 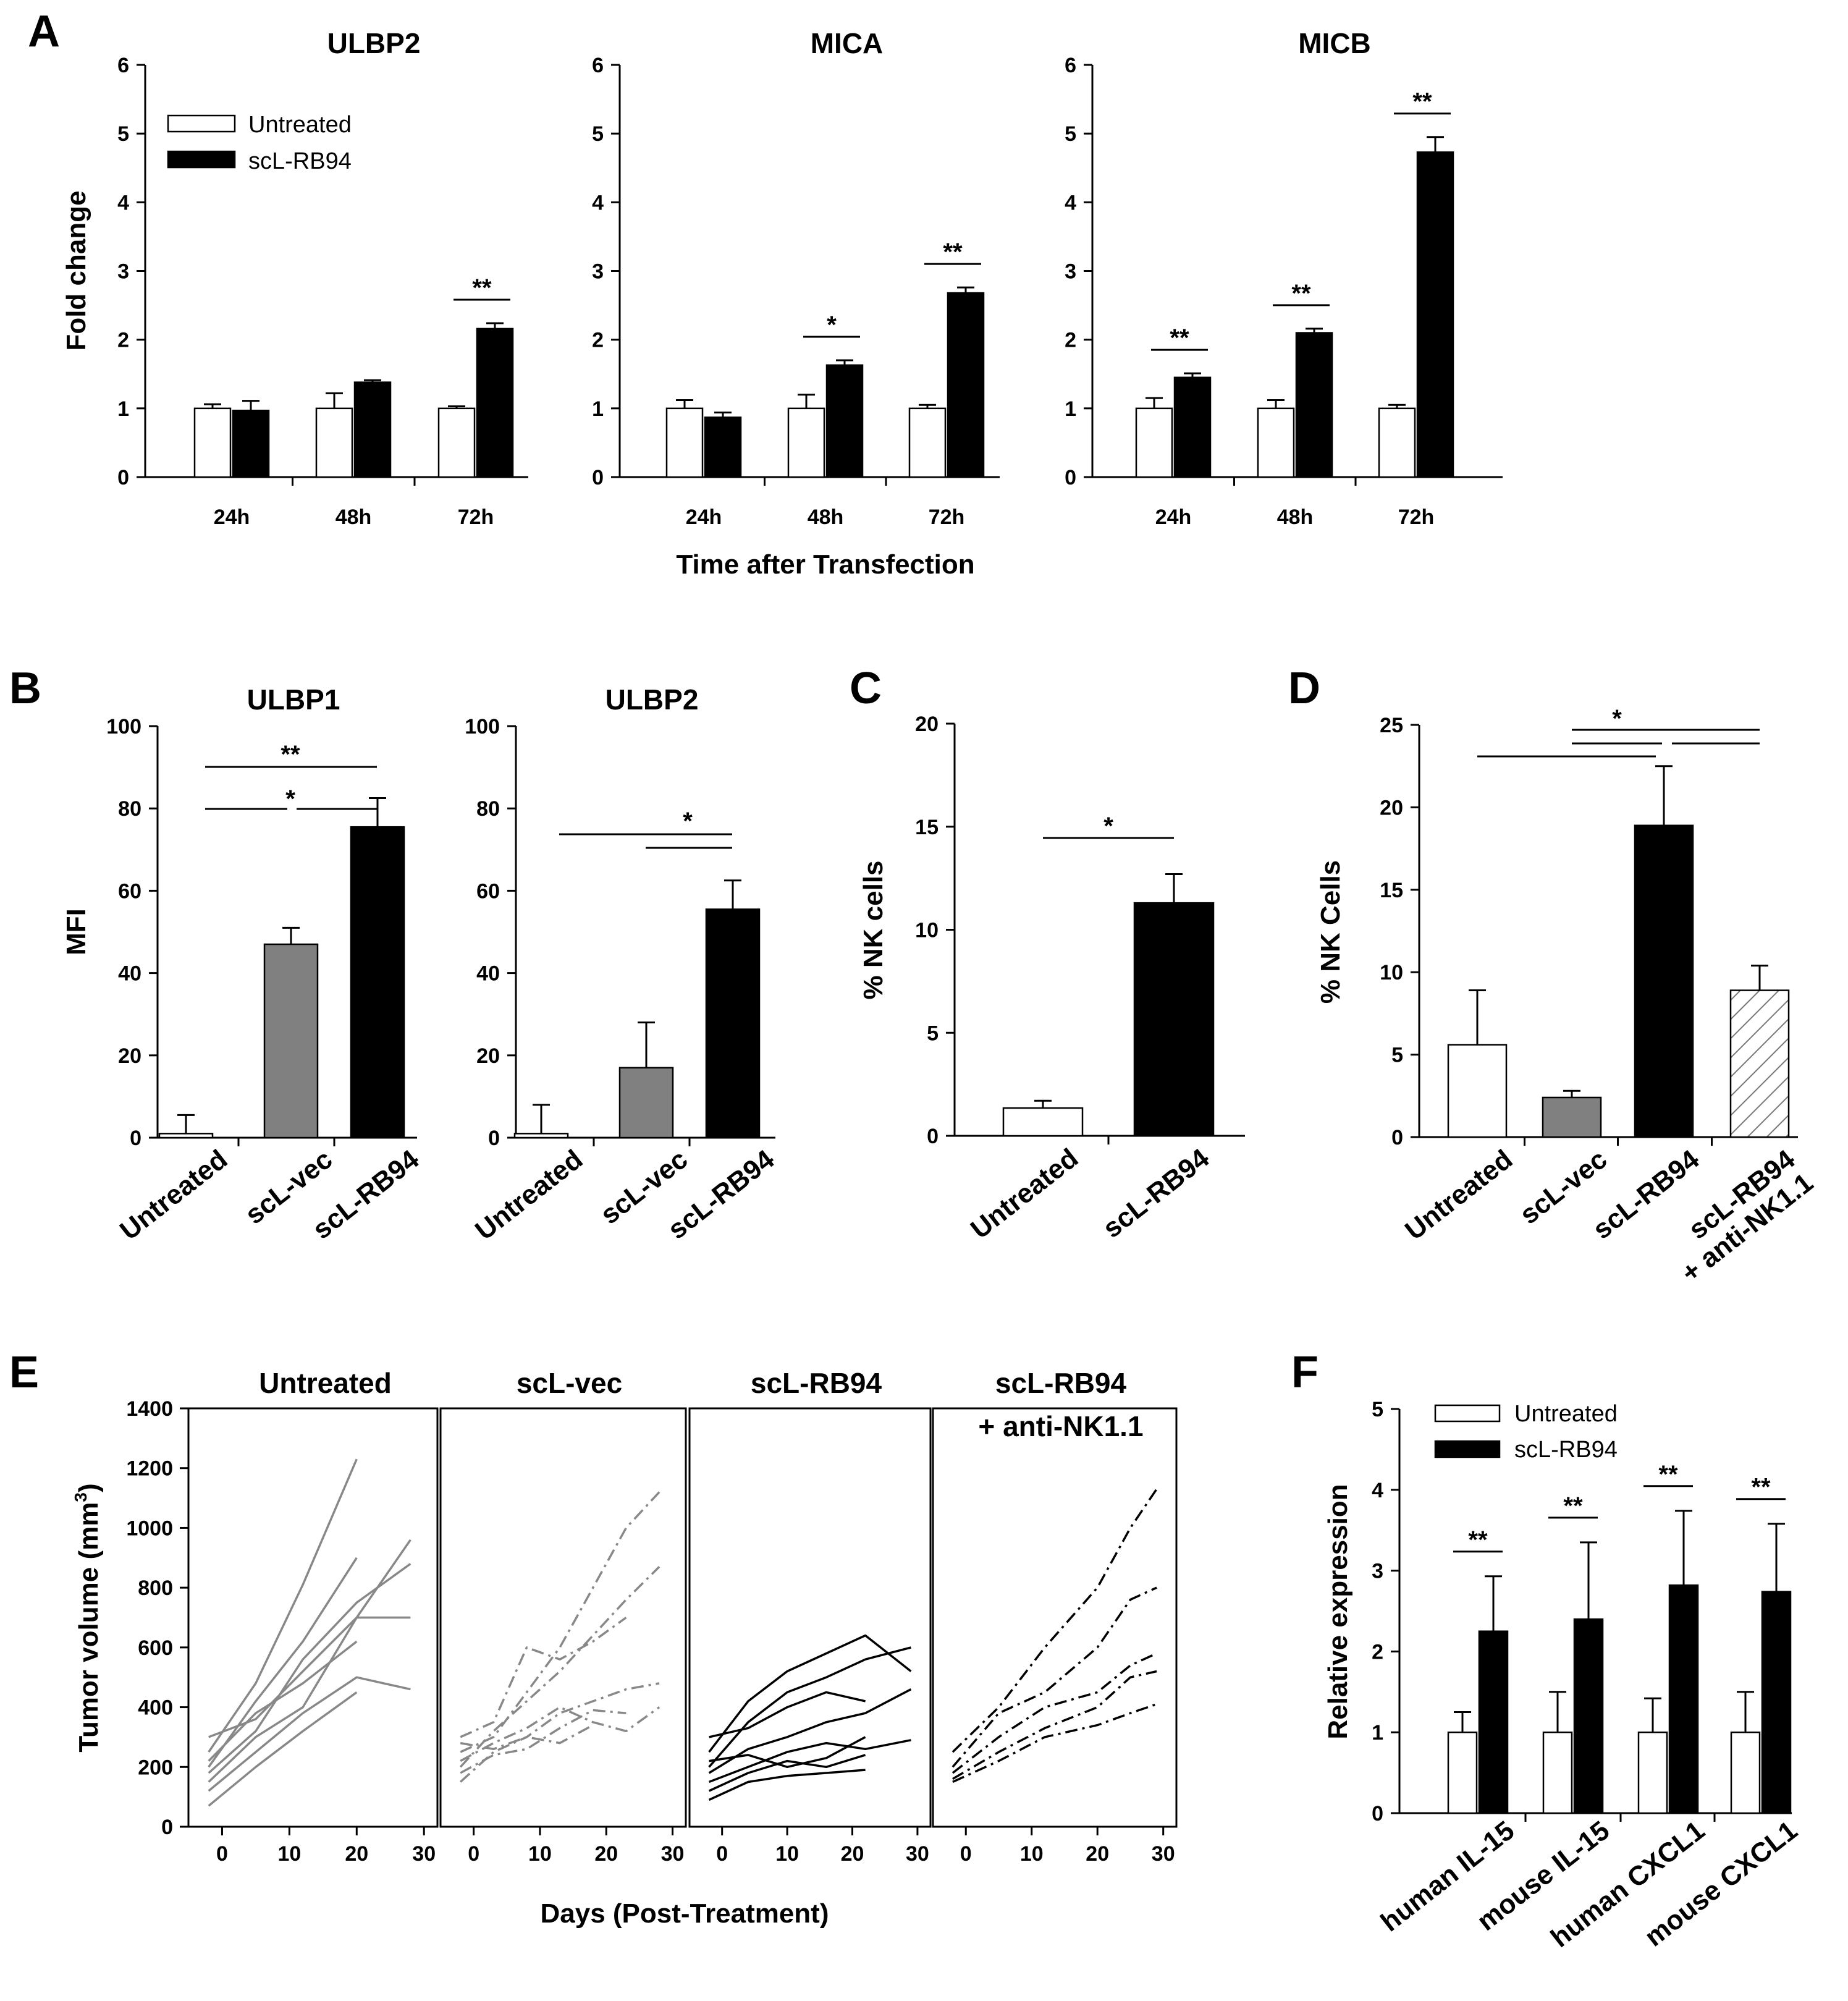 I want to click on y-tick-label: 1, so click(x=1070, y=409).